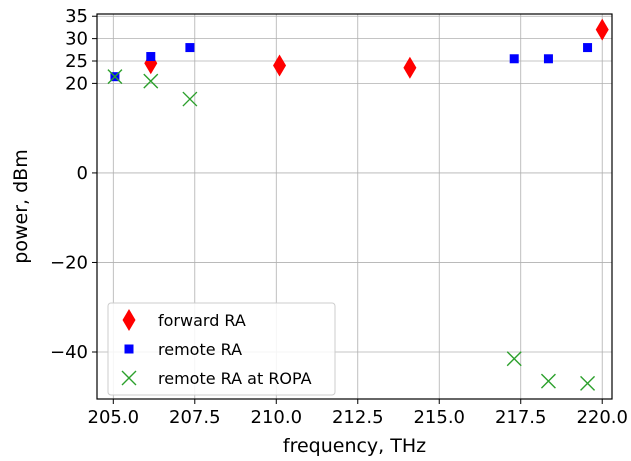 The height and width of the screenshot is (461, 631). Describe the element at coordinates (69, 262) in the screenshot. I see `y-tick-label: −20` at that location.